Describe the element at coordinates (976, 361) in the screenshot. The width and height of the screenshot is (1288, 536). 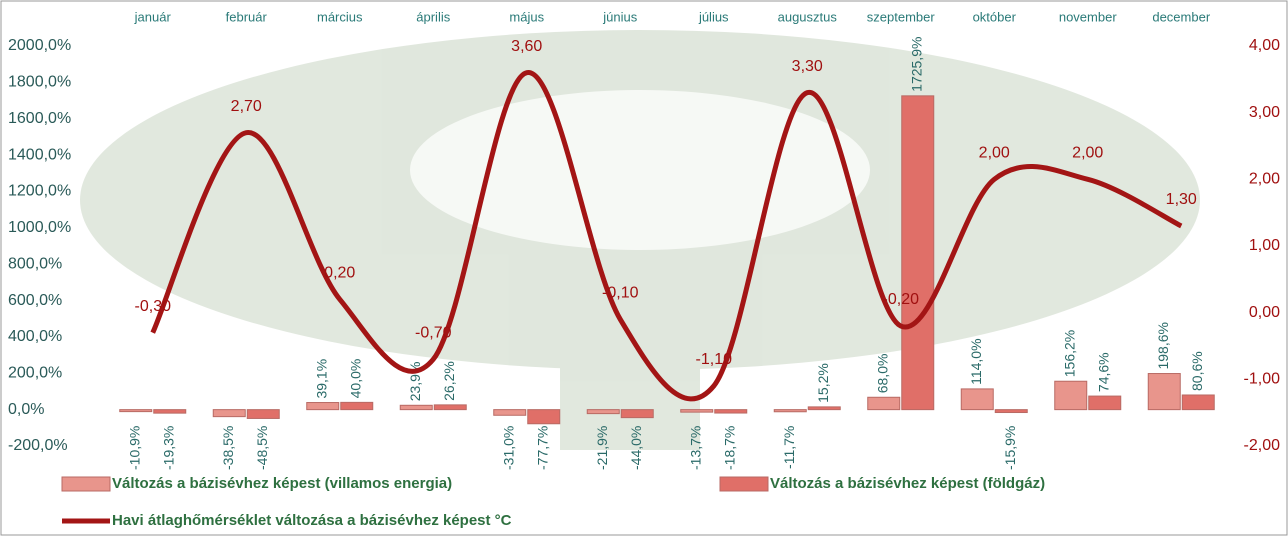
I see `value-label: 114,0%` at that location.